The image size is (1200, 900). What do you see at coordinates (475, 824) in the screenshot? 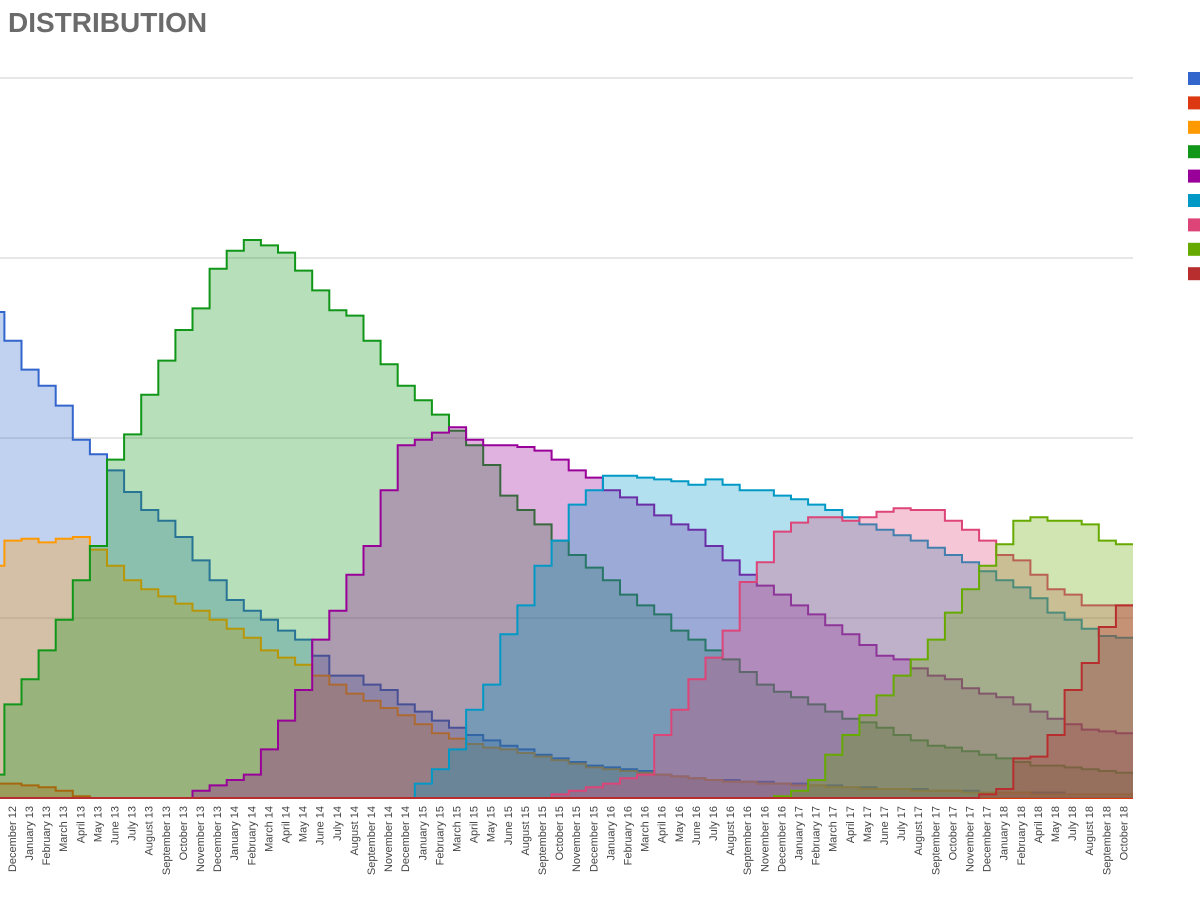
I see `x-tick-label: April 15` at bounding box center [475, 824].